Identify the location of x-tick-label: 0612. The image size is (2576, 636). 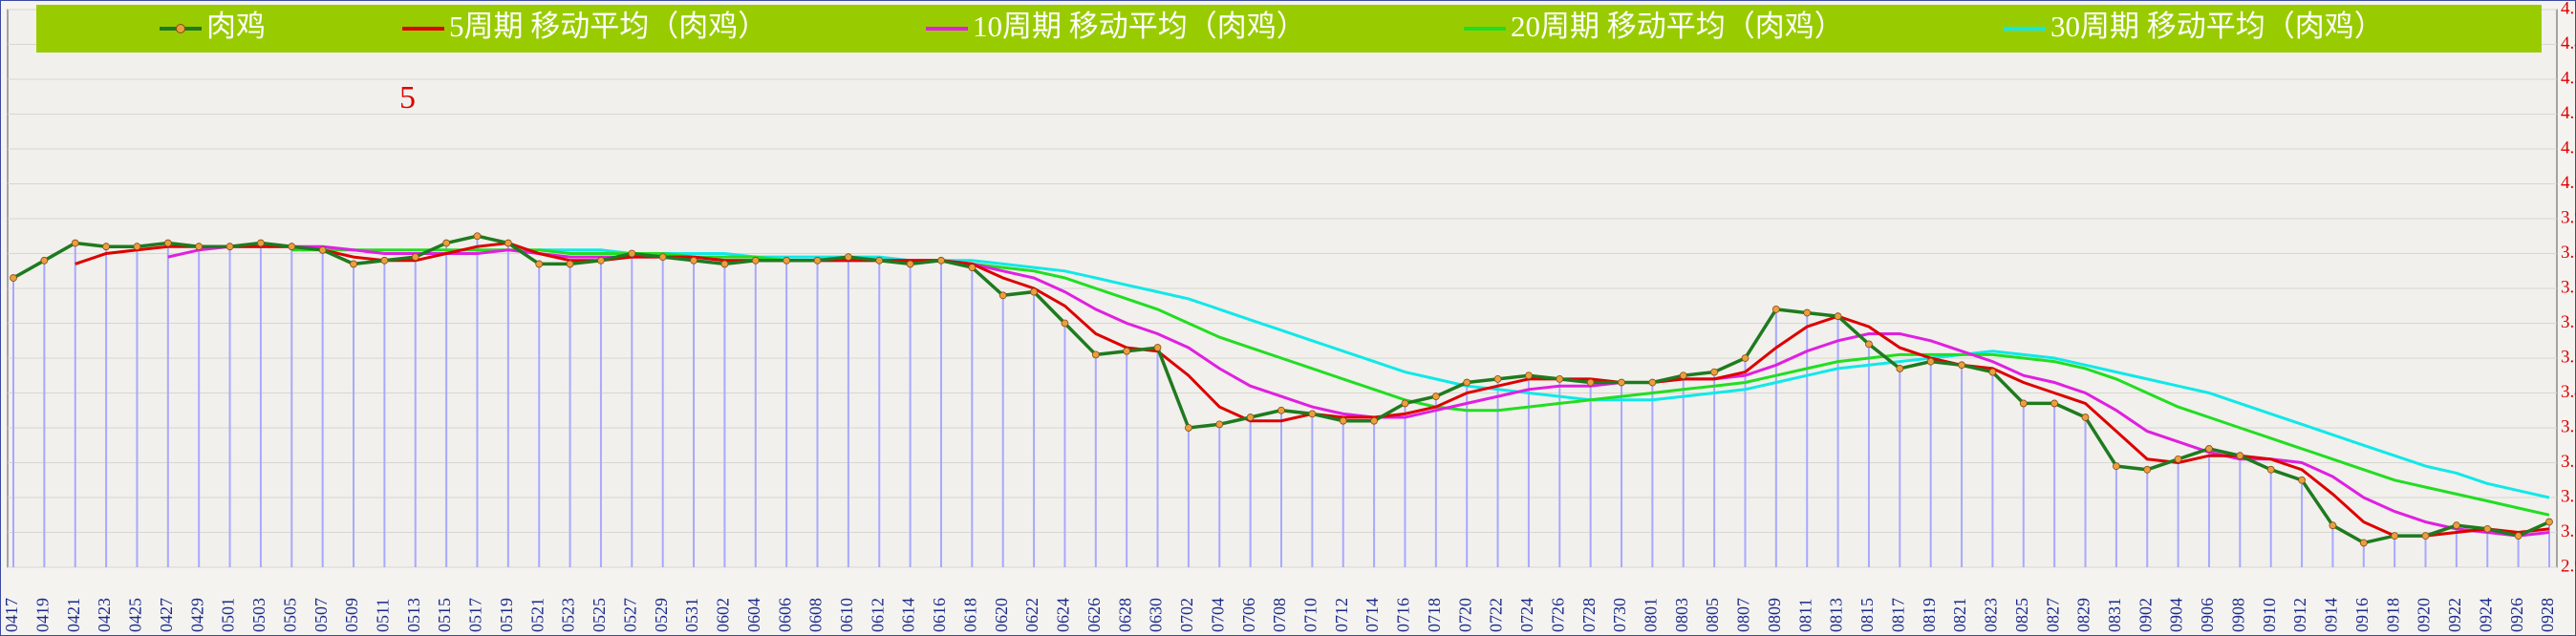
(877, 615).